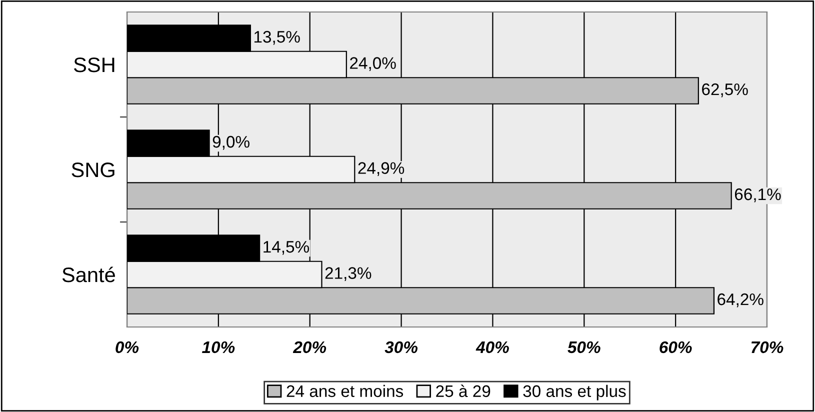 This screenshot has height=412, width=815. Describe the element at coordinates (574, 392) in the screenshot. I see `legend-label: 30 ans et plus` at that location.